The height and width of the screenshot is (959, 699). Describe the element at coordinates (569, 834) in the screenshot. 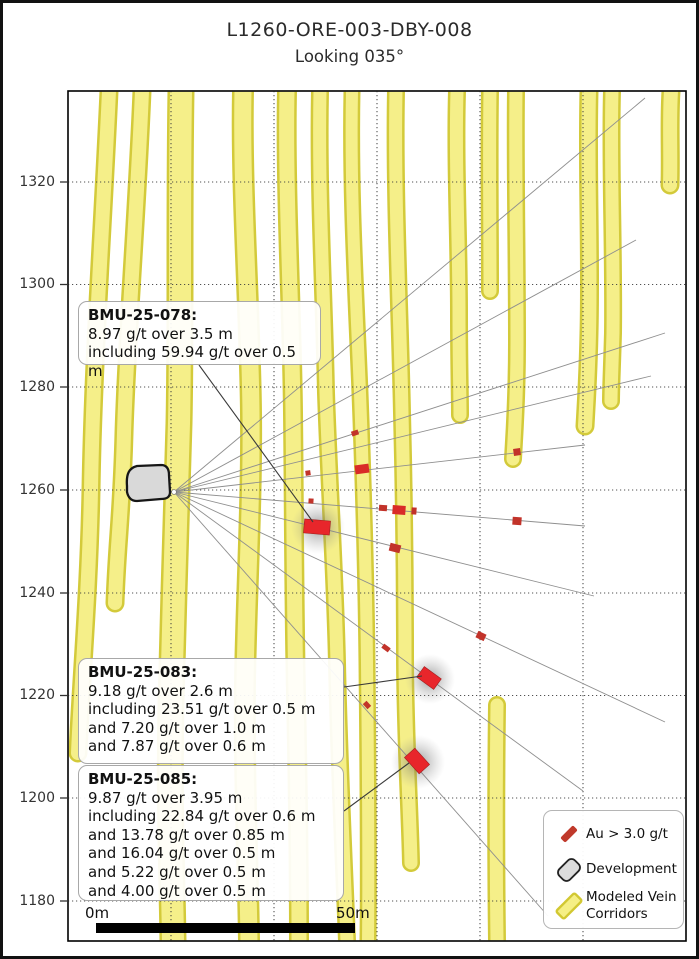

I see `au-intercept-icon` at that location.